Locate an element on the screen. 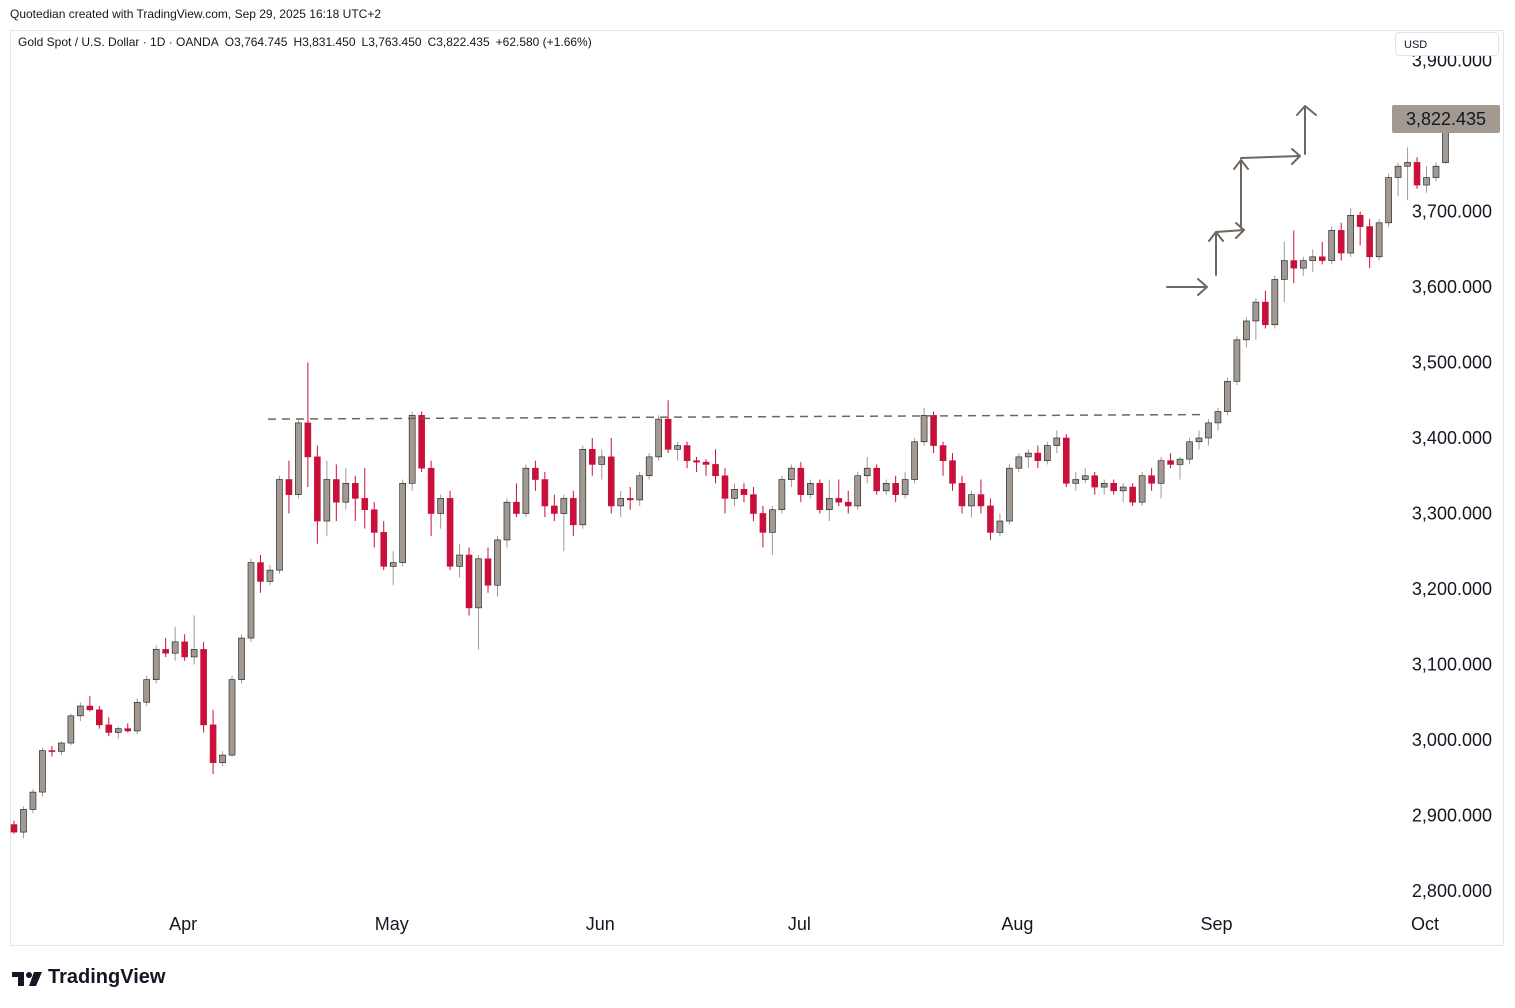 Image resolution: width=1515 pixels, height=1008 pixels. tradingview-logo: TradingView is located at coordinates (88, 977).